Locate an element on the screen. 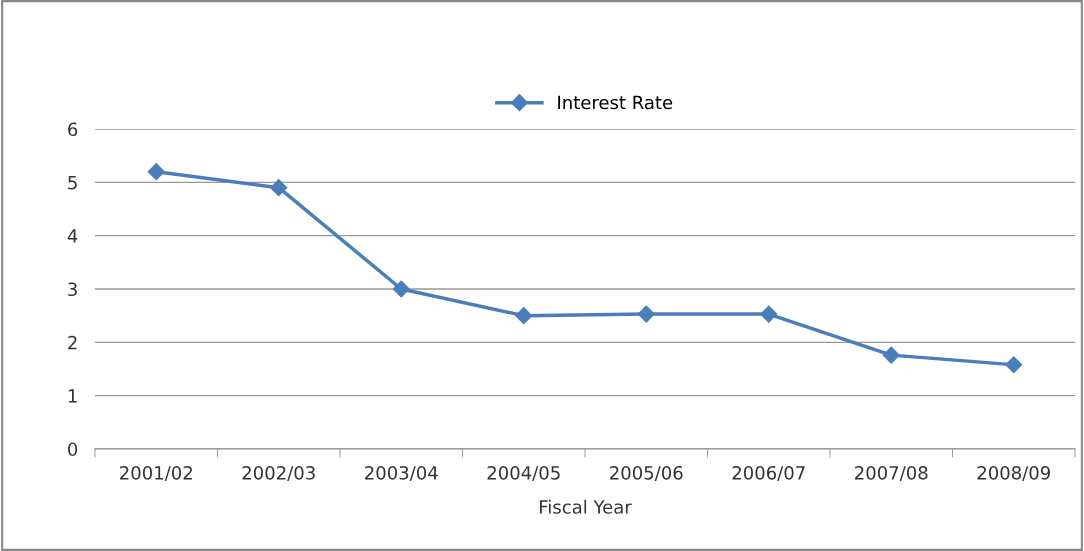 This screenshot has height=551, width=1084. y-tick-label: 3 is located at coordinates (72, 289).